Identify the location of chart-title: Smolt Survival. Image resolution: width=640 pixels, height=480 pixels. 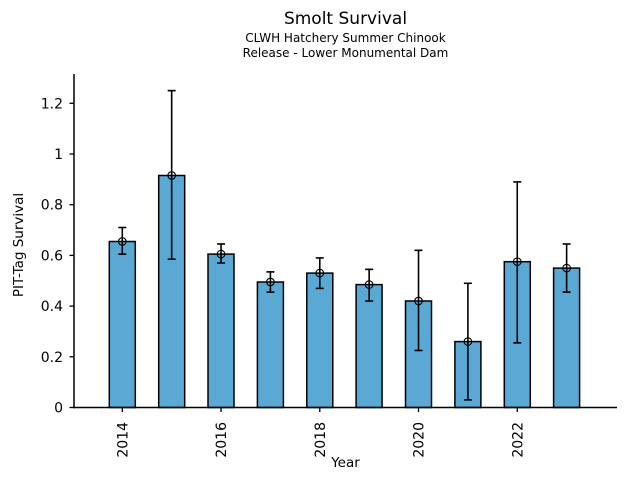
(345, 19).